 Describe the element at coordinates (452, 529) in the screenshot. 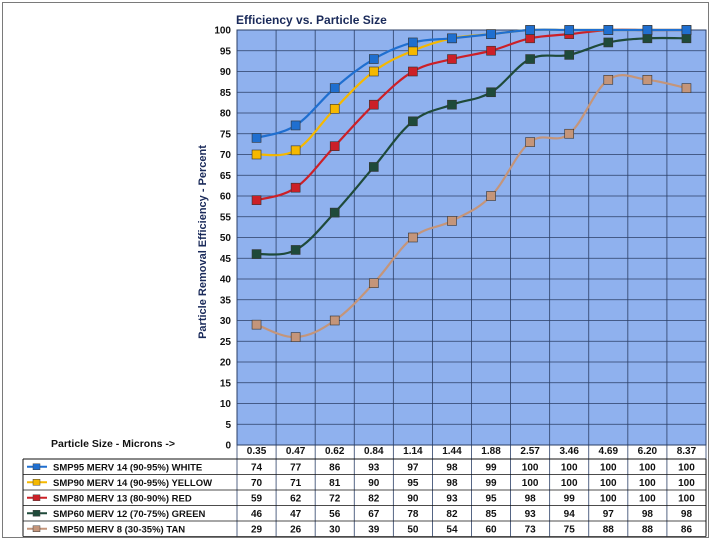

I see `table-cell: 54` at that location.